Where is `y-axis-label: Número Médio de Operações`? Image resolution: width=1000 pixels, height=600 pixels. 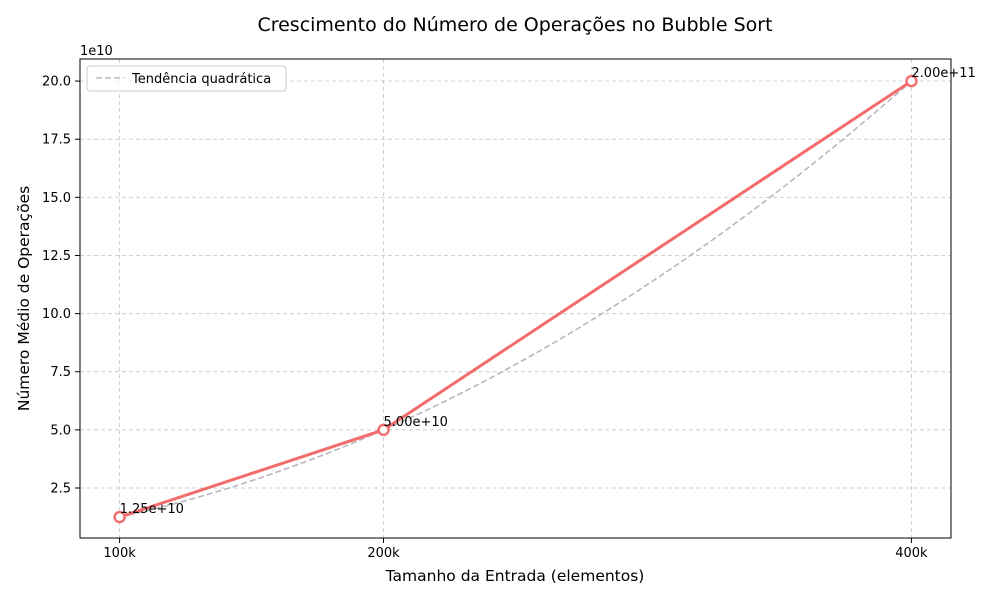
y-axis-label: Número Médio de Operações is located at coordinates (24, 298).